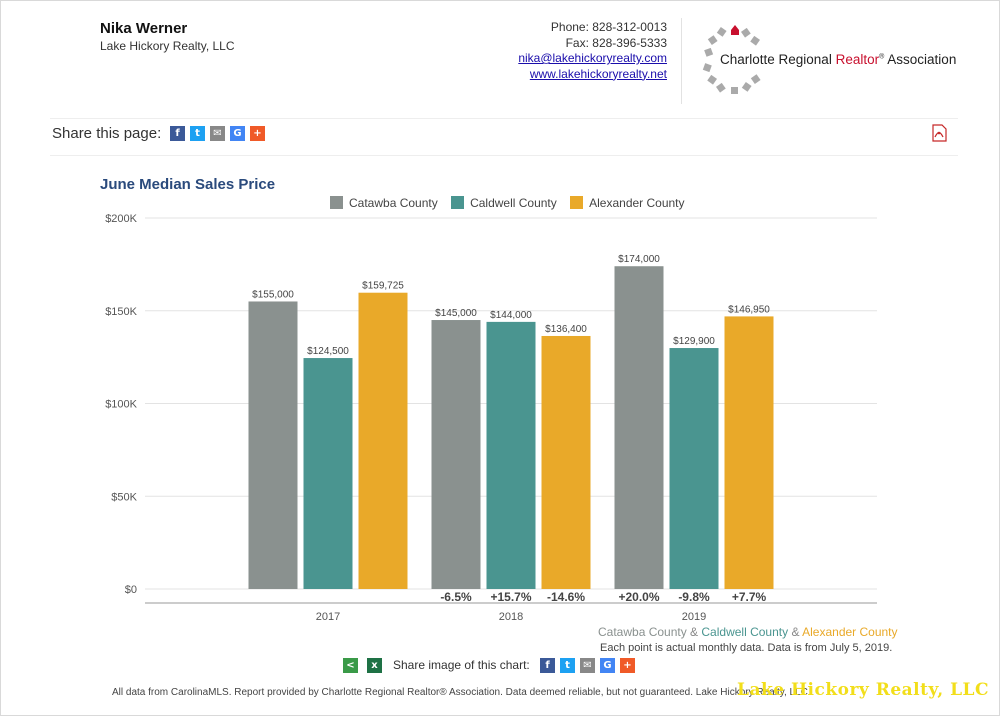 The width and height of the screenshot is (1000, 716). Describe the element at coordinates (121, 312) in the screenshot. I see `y-tick-label: $150K` at that location.